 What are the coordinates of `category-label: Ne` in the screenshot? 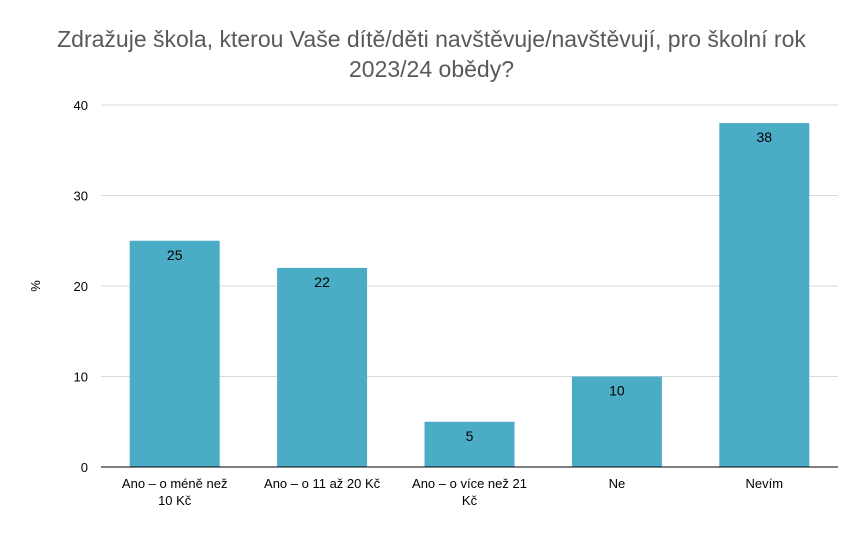 It's located at (617, 483).